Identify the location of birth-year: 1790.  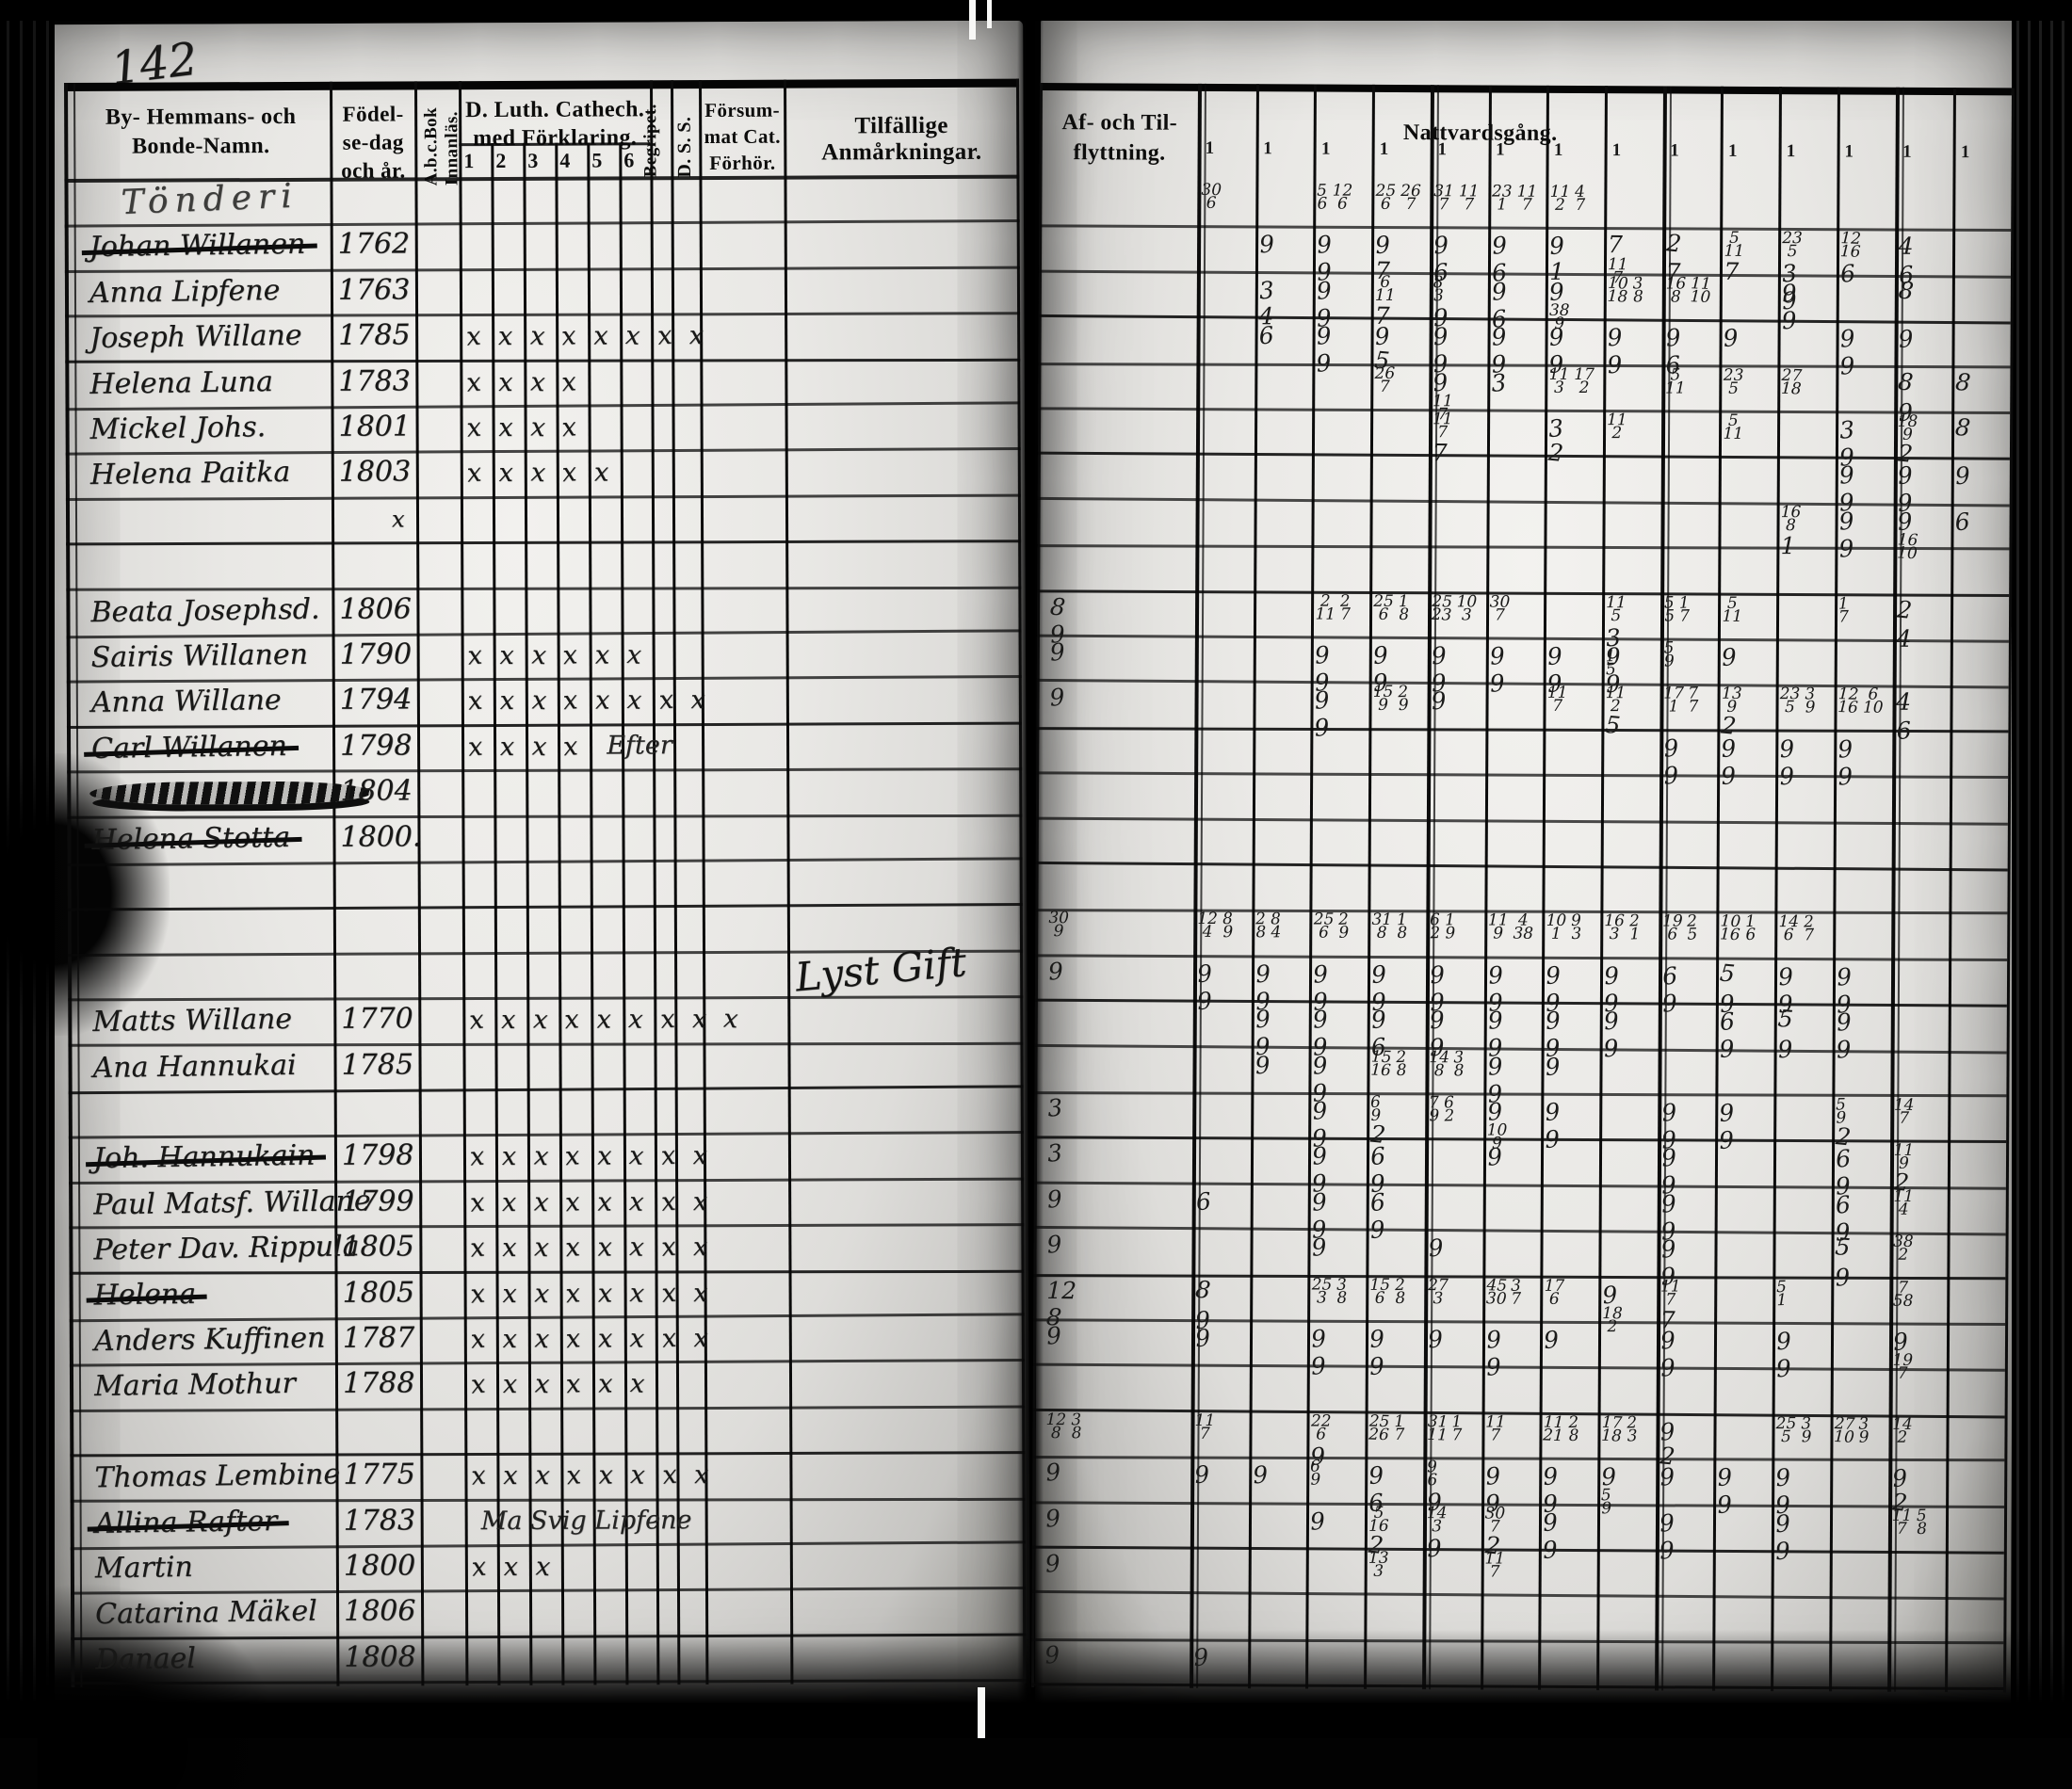
(376, 654).